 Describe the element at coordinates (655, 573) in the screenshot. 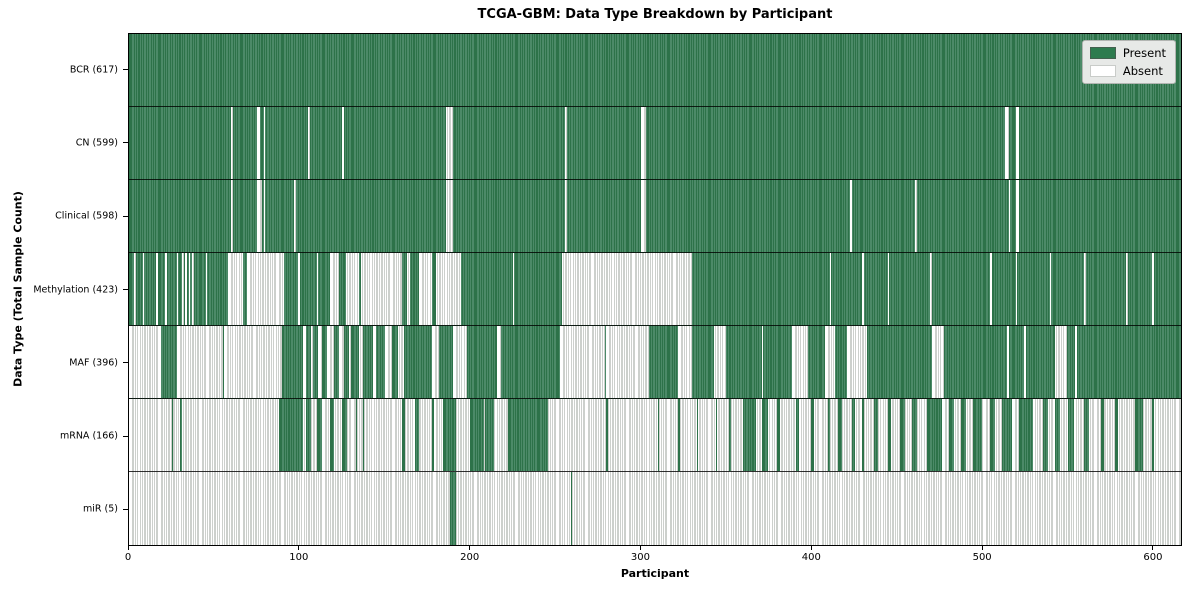

I see `x-axis-label: Participant` at that location.